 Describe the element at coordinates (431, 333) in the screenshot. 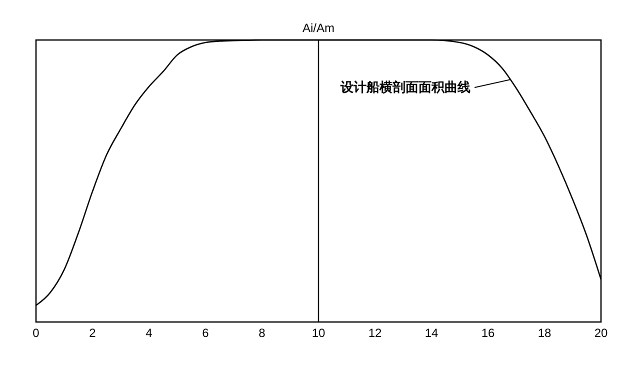

I see `x-tick-label: 14` at that location.